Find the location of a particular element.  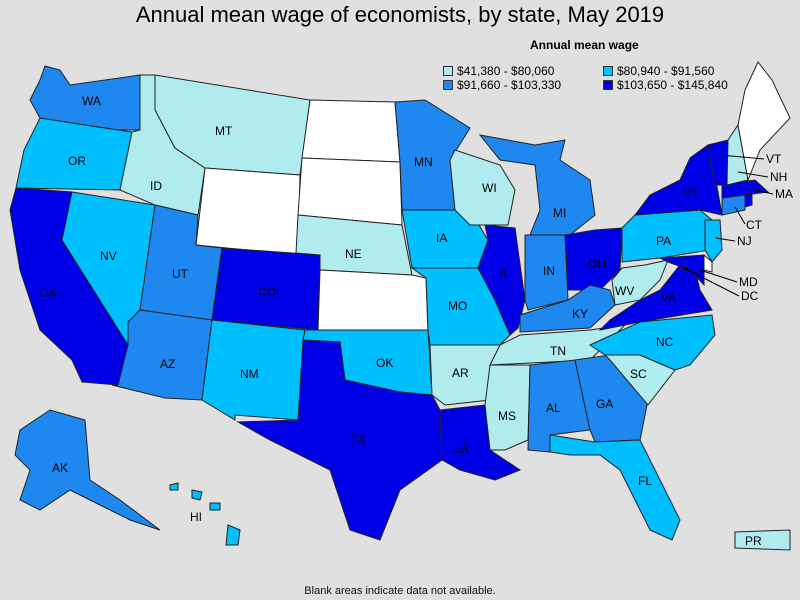

state-label-AK: AK is located at coordinates (60, 468).